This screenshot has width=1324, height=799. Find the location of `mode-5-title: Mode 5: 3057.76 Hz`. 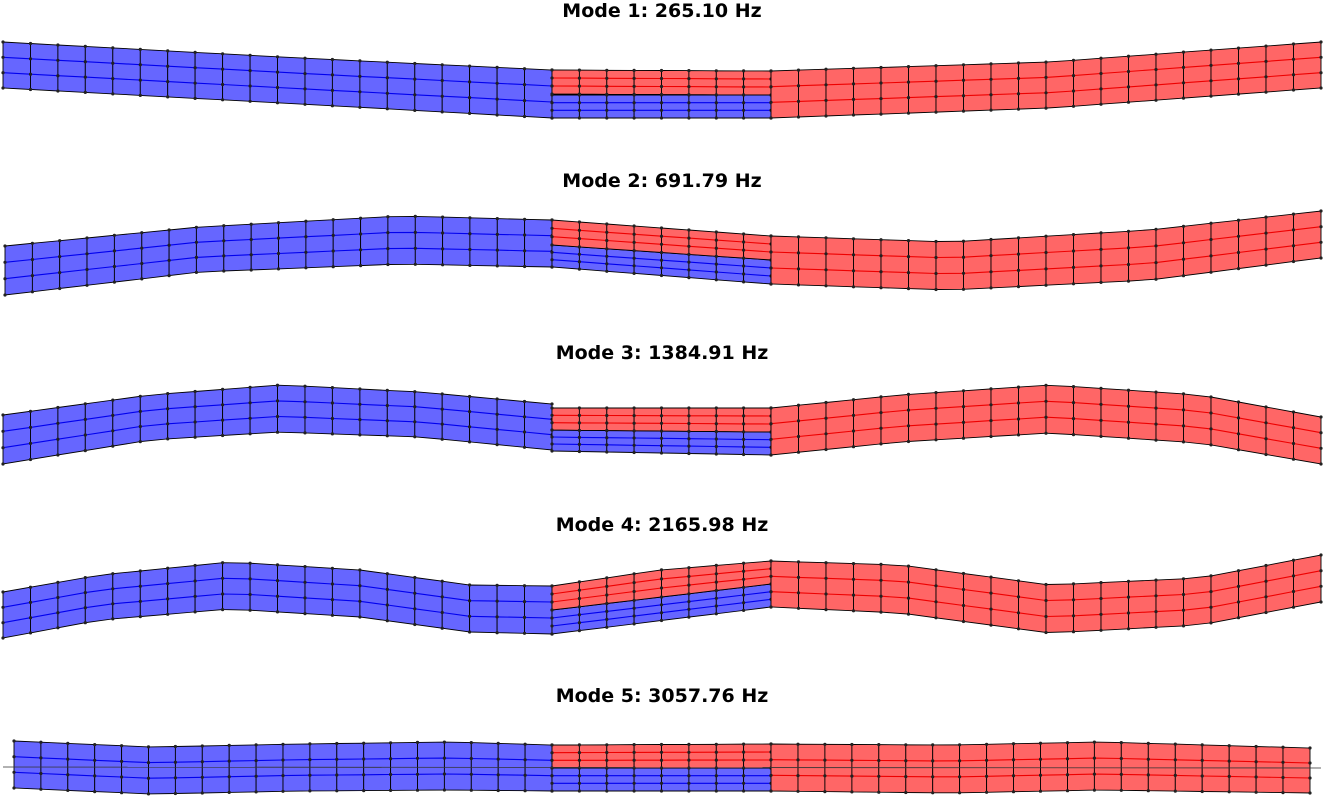

mode-5-title: Mode 5: 3057.76 Hz is located at coordinates (662, 696).